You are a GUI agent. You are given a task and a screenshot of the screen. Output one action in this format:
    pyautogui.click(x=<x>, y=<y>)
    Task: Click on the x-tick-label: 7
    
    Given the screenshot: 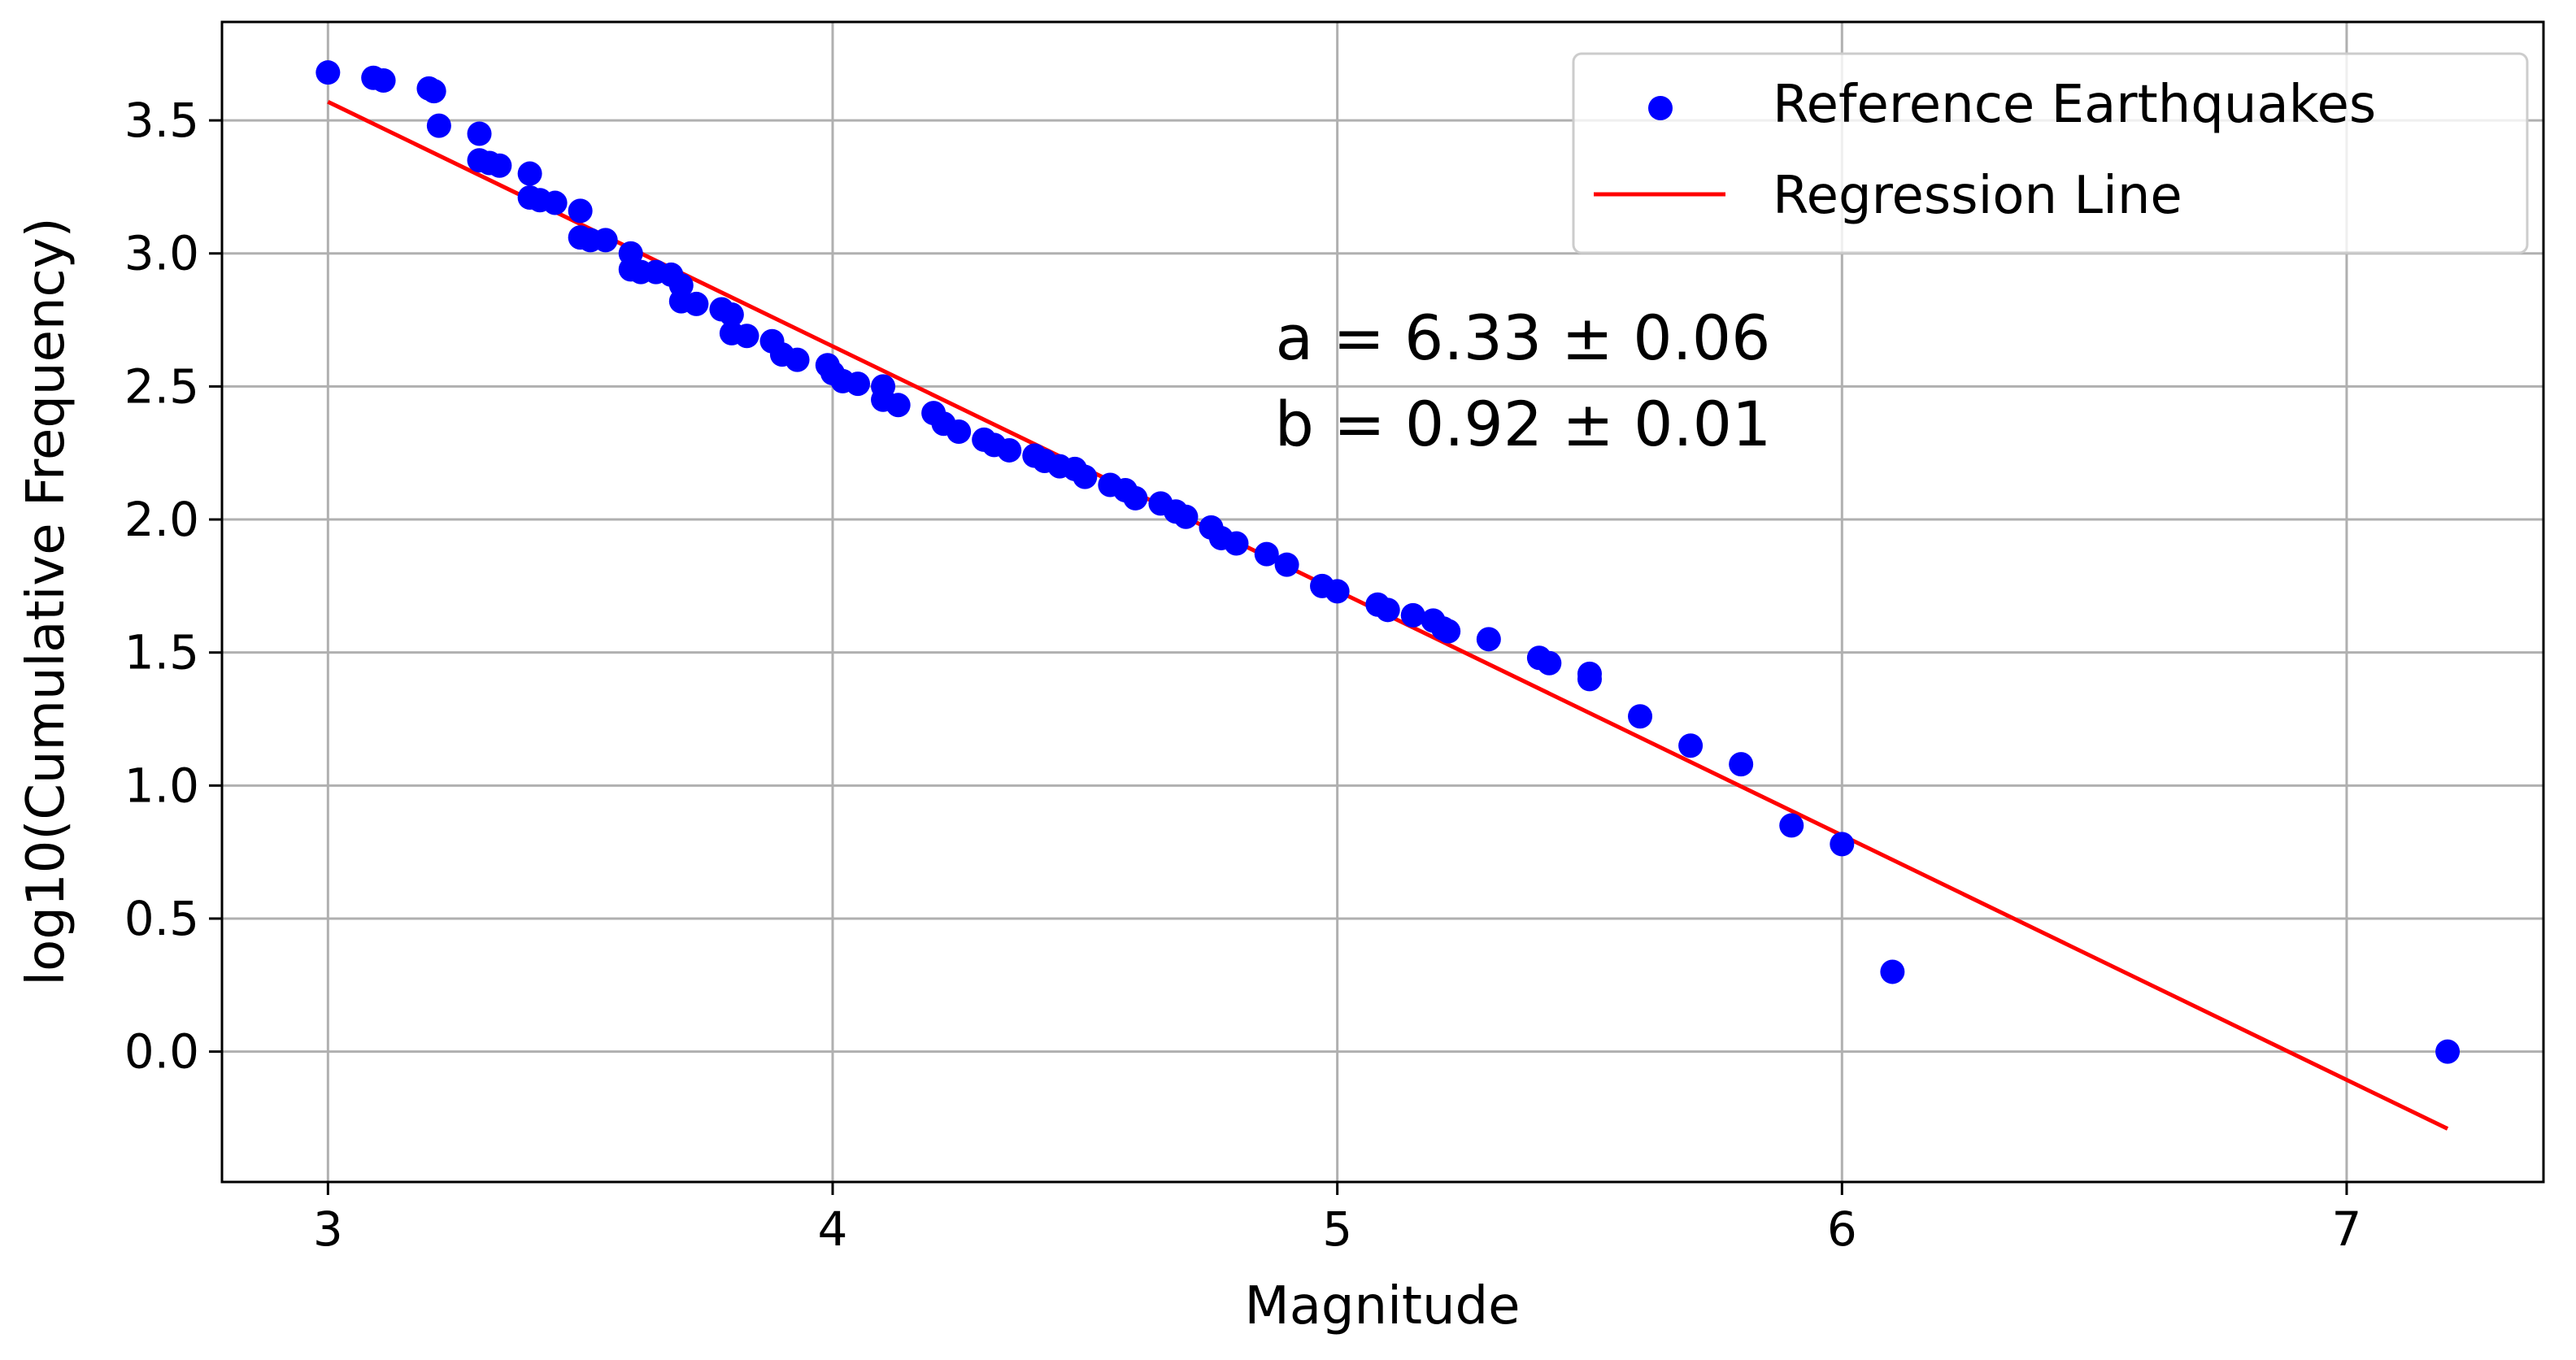 What is the action you would take?
    pyautogui.click(x=2346, y=1229)
    